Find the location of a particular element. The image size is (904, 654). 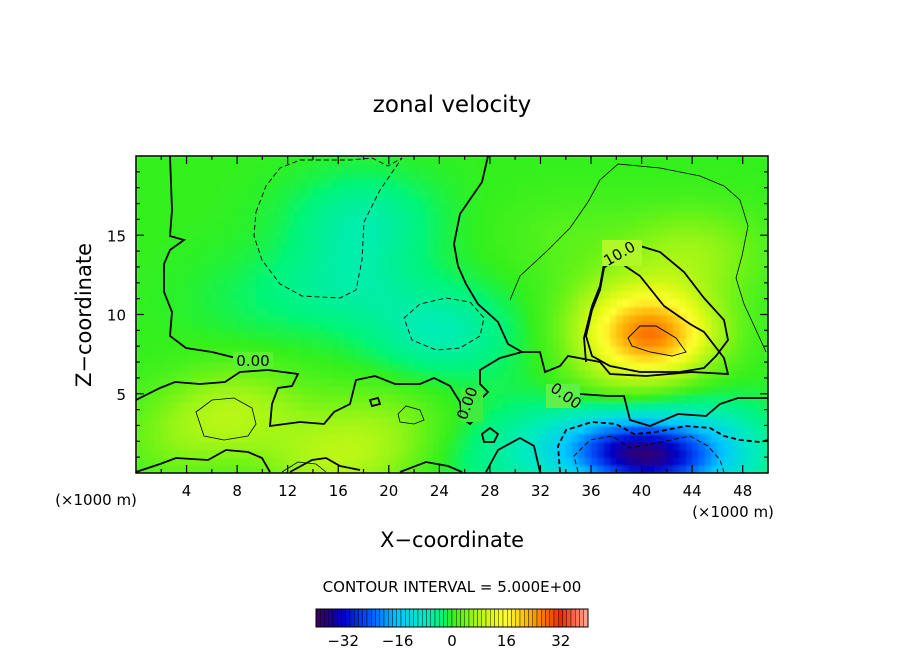

colorbar-swatch is located at coordinates (356, 618).